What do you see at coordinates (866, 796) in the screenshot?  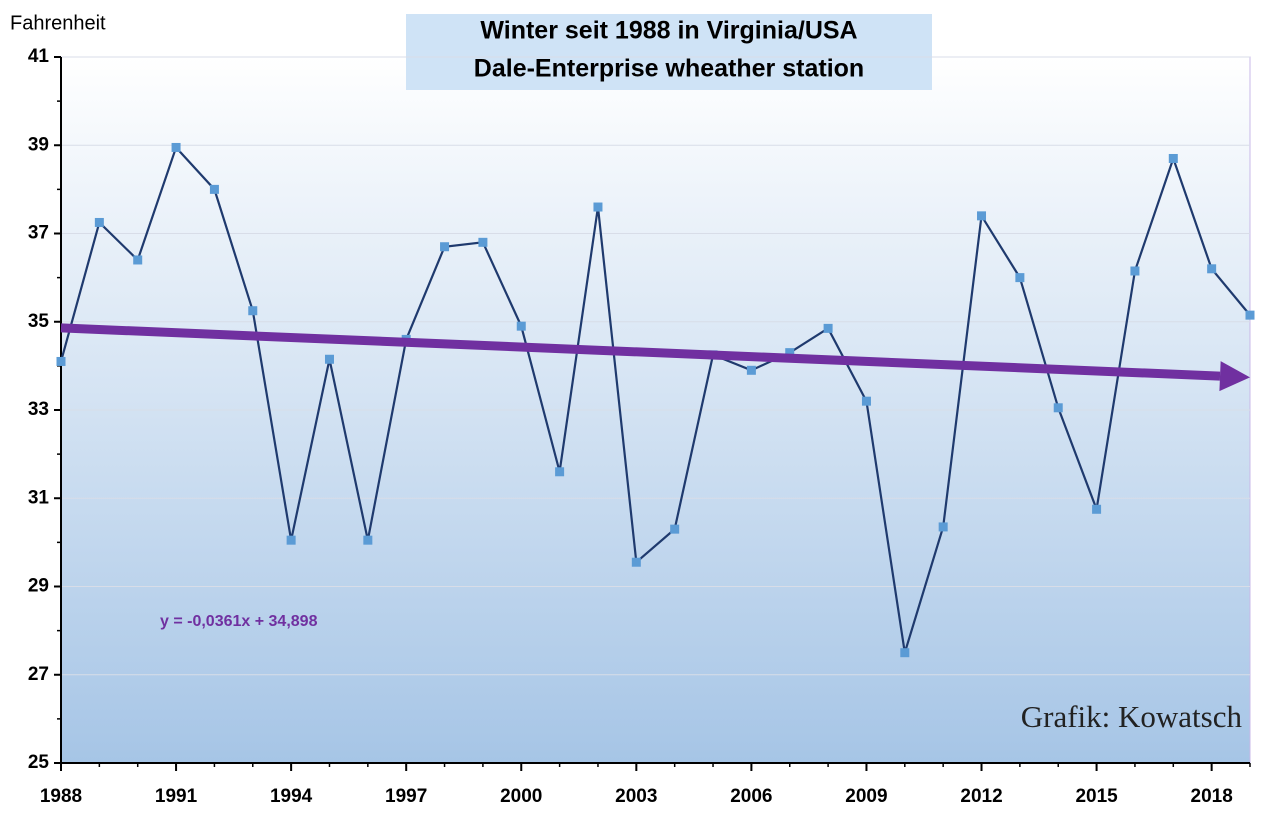 I see `x-tick-label: 2009` at bounding box center [866, 796].